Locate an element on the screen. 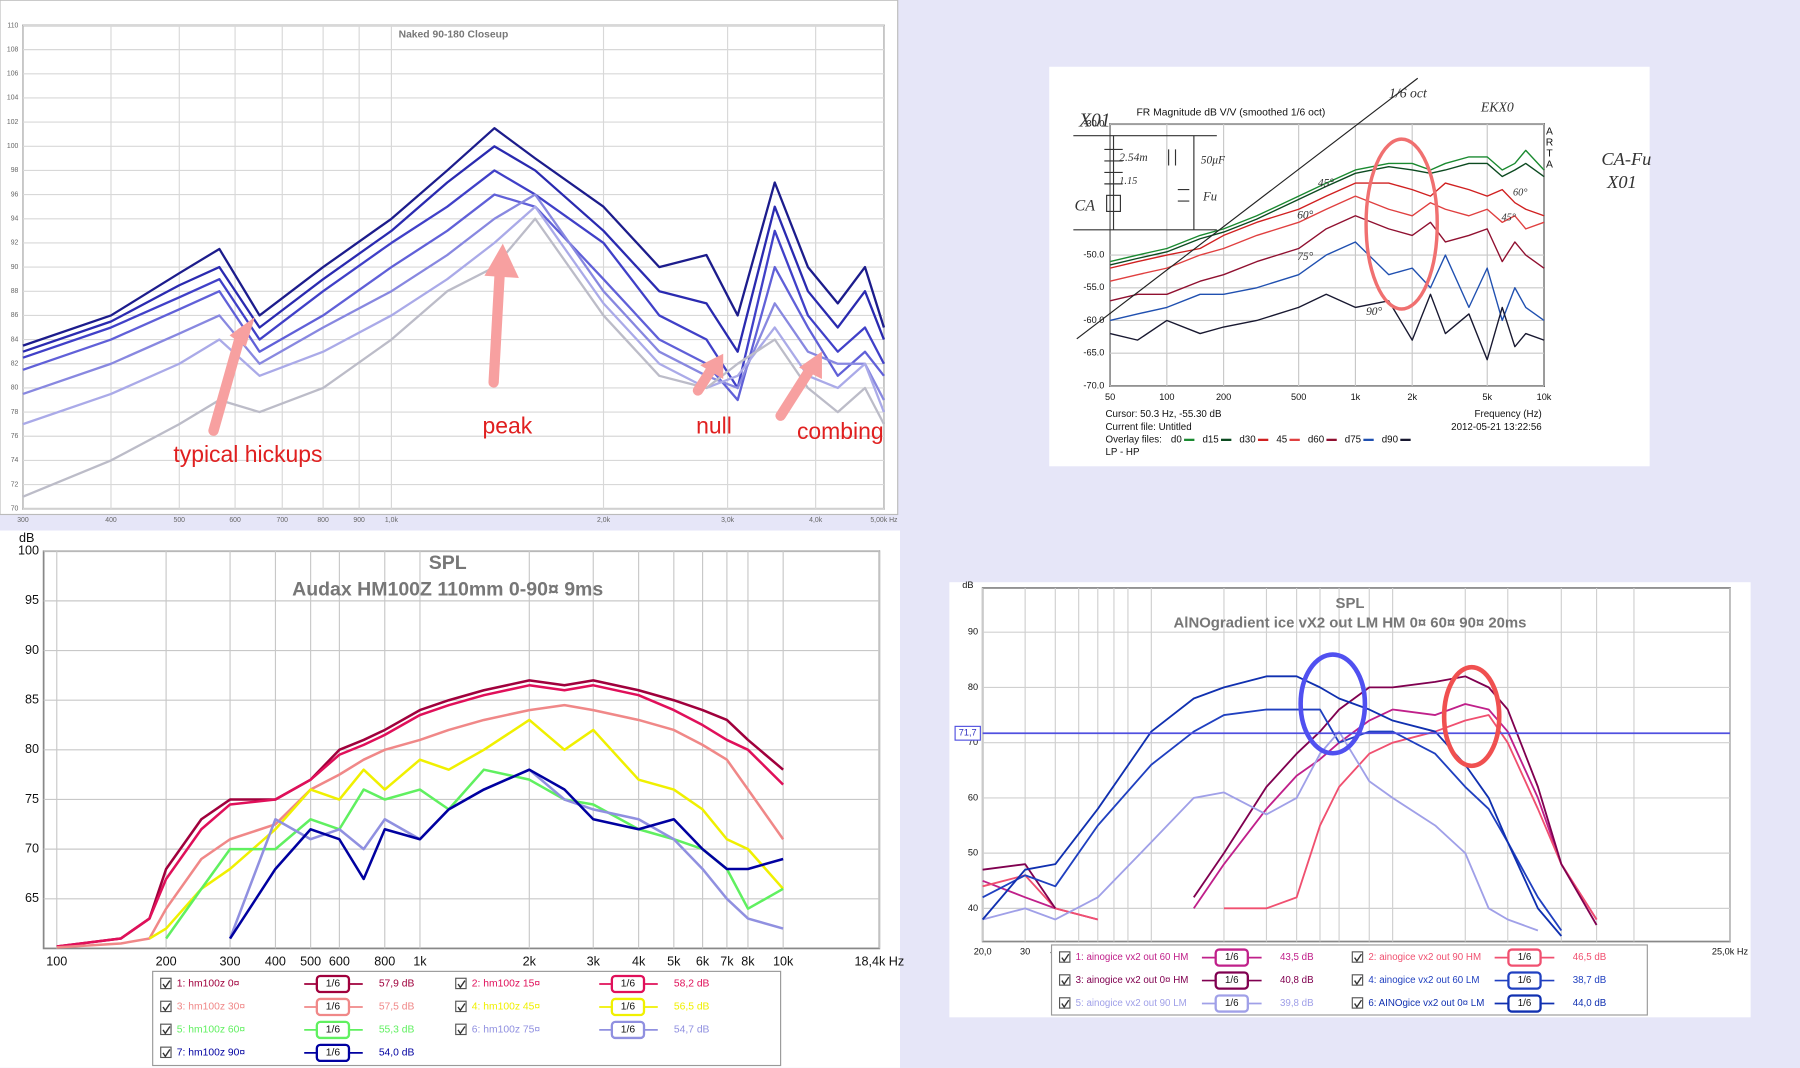 The width and height of the screenshot is (1800, 1068). x-tick-label: 600 is located at coordinates (339, 962).